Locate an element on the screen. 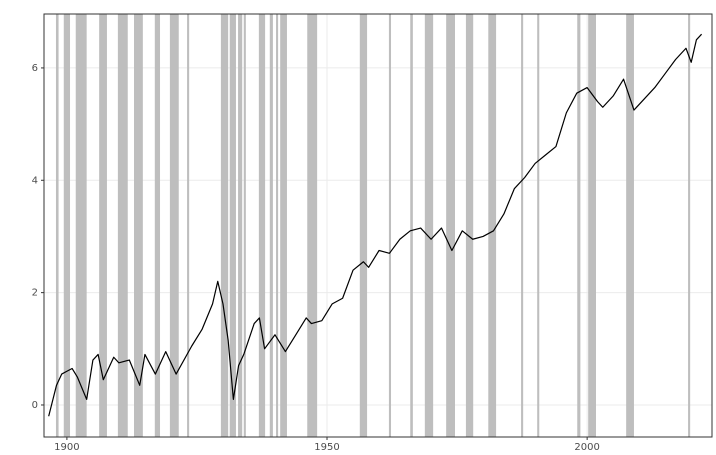  y-tick-label: 2 is located at coordinates (35, 293).